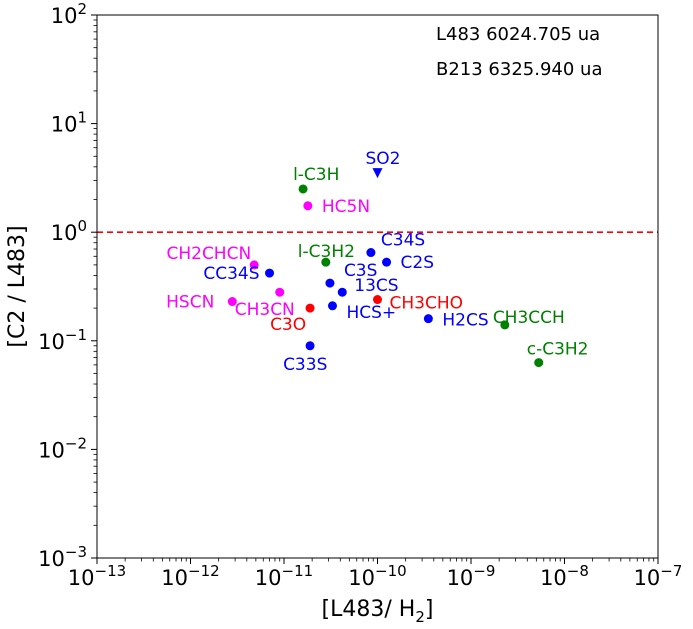  What do you see at coordinates (76, 552) in the screenshot?
I see `y-tick-exp: −3` at bounding box center [76, 552].